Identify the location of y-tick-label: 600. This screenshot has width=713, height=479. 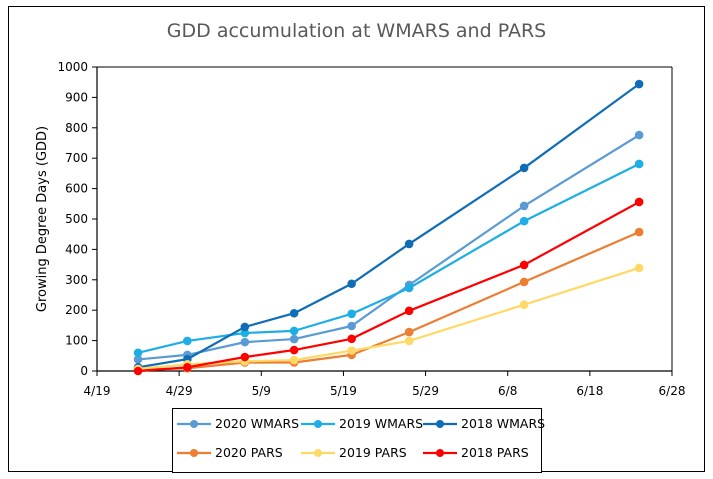
(76, 189).